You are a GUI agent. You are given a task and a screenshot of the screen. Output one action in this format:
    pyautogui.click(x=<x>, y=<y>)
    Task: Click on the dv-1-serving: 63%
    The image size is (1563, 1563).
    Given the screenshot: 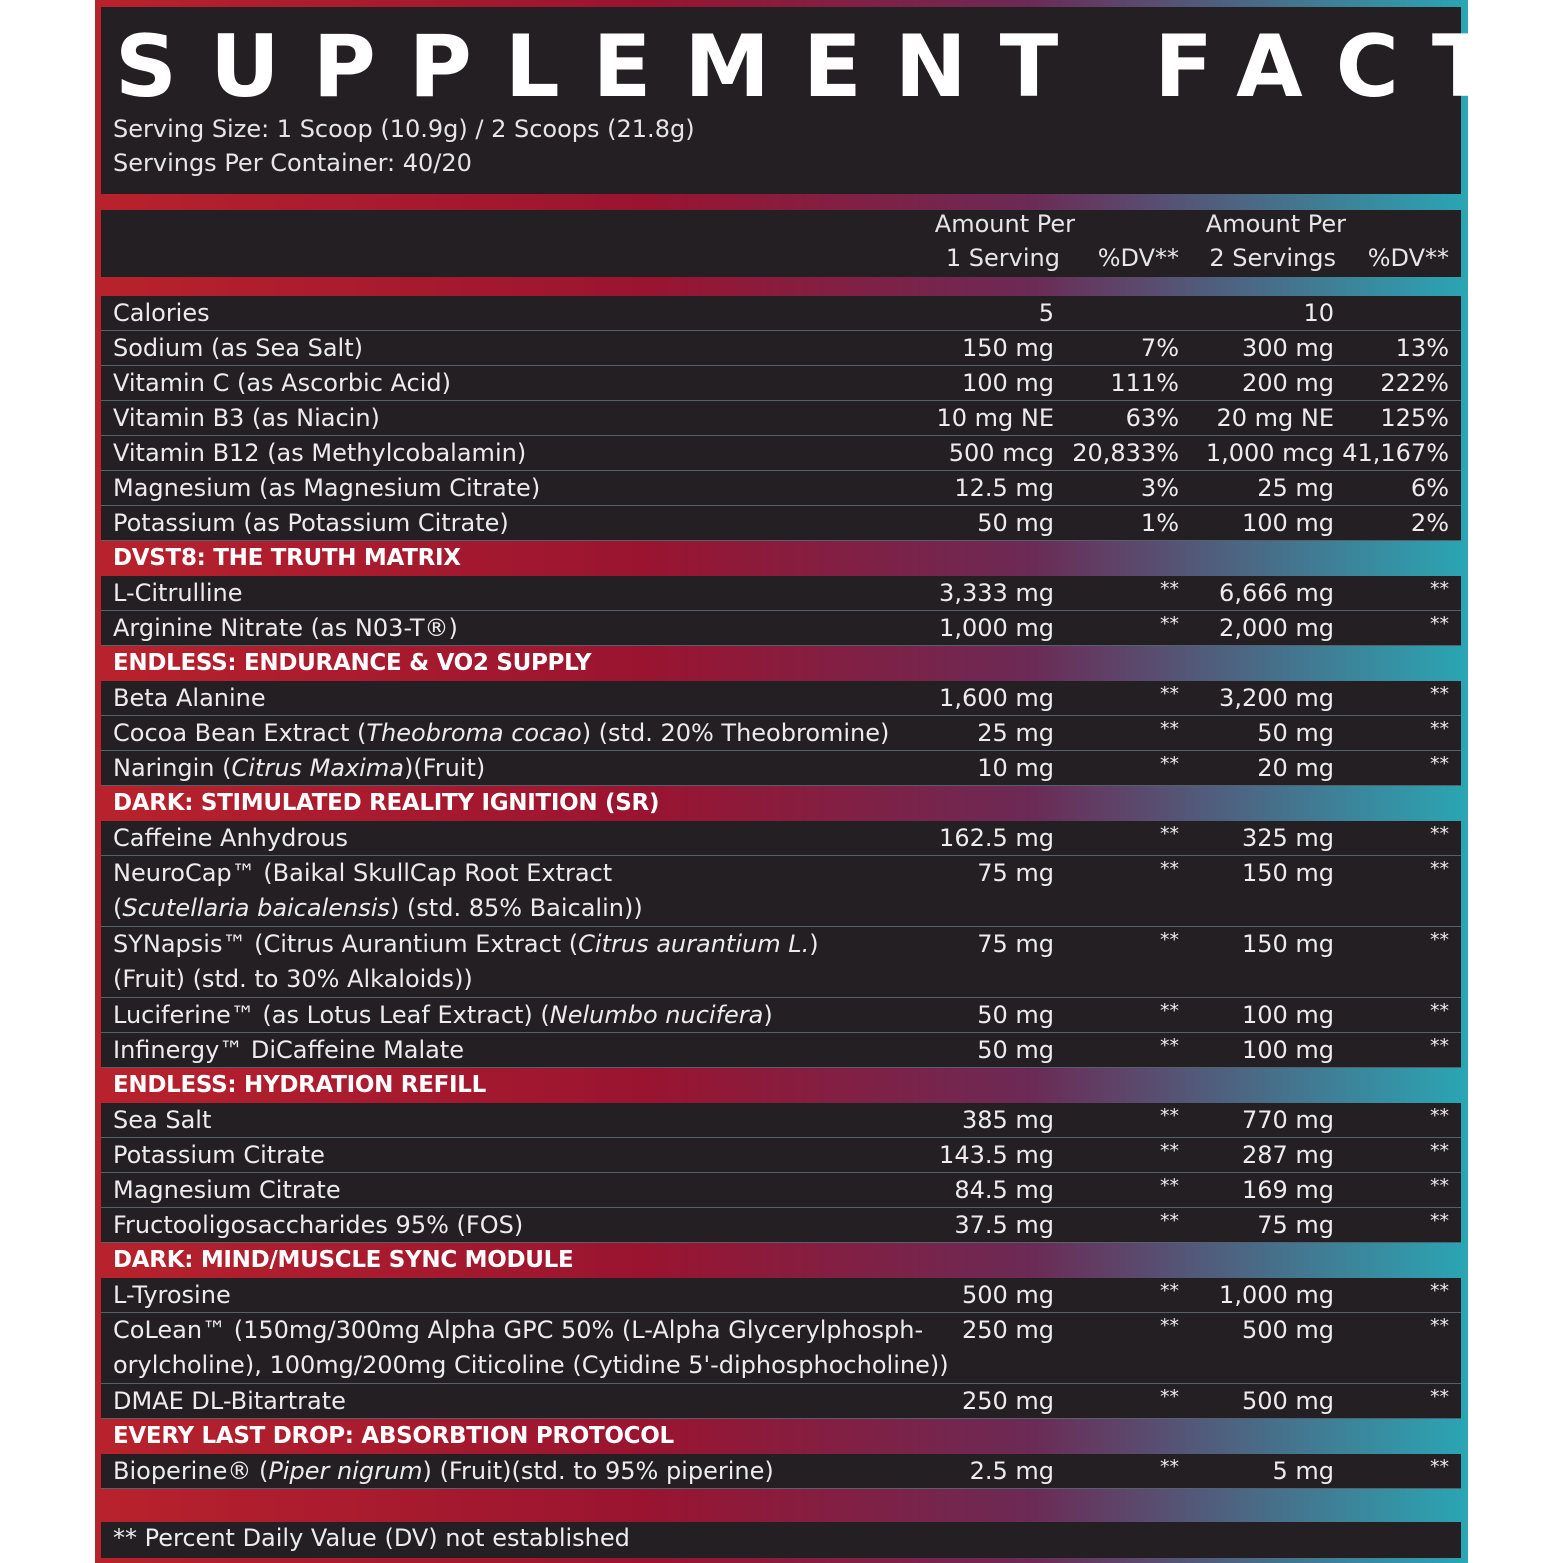 What is the action you would take?
    pyautogui.click(x=1152, y=418)
    